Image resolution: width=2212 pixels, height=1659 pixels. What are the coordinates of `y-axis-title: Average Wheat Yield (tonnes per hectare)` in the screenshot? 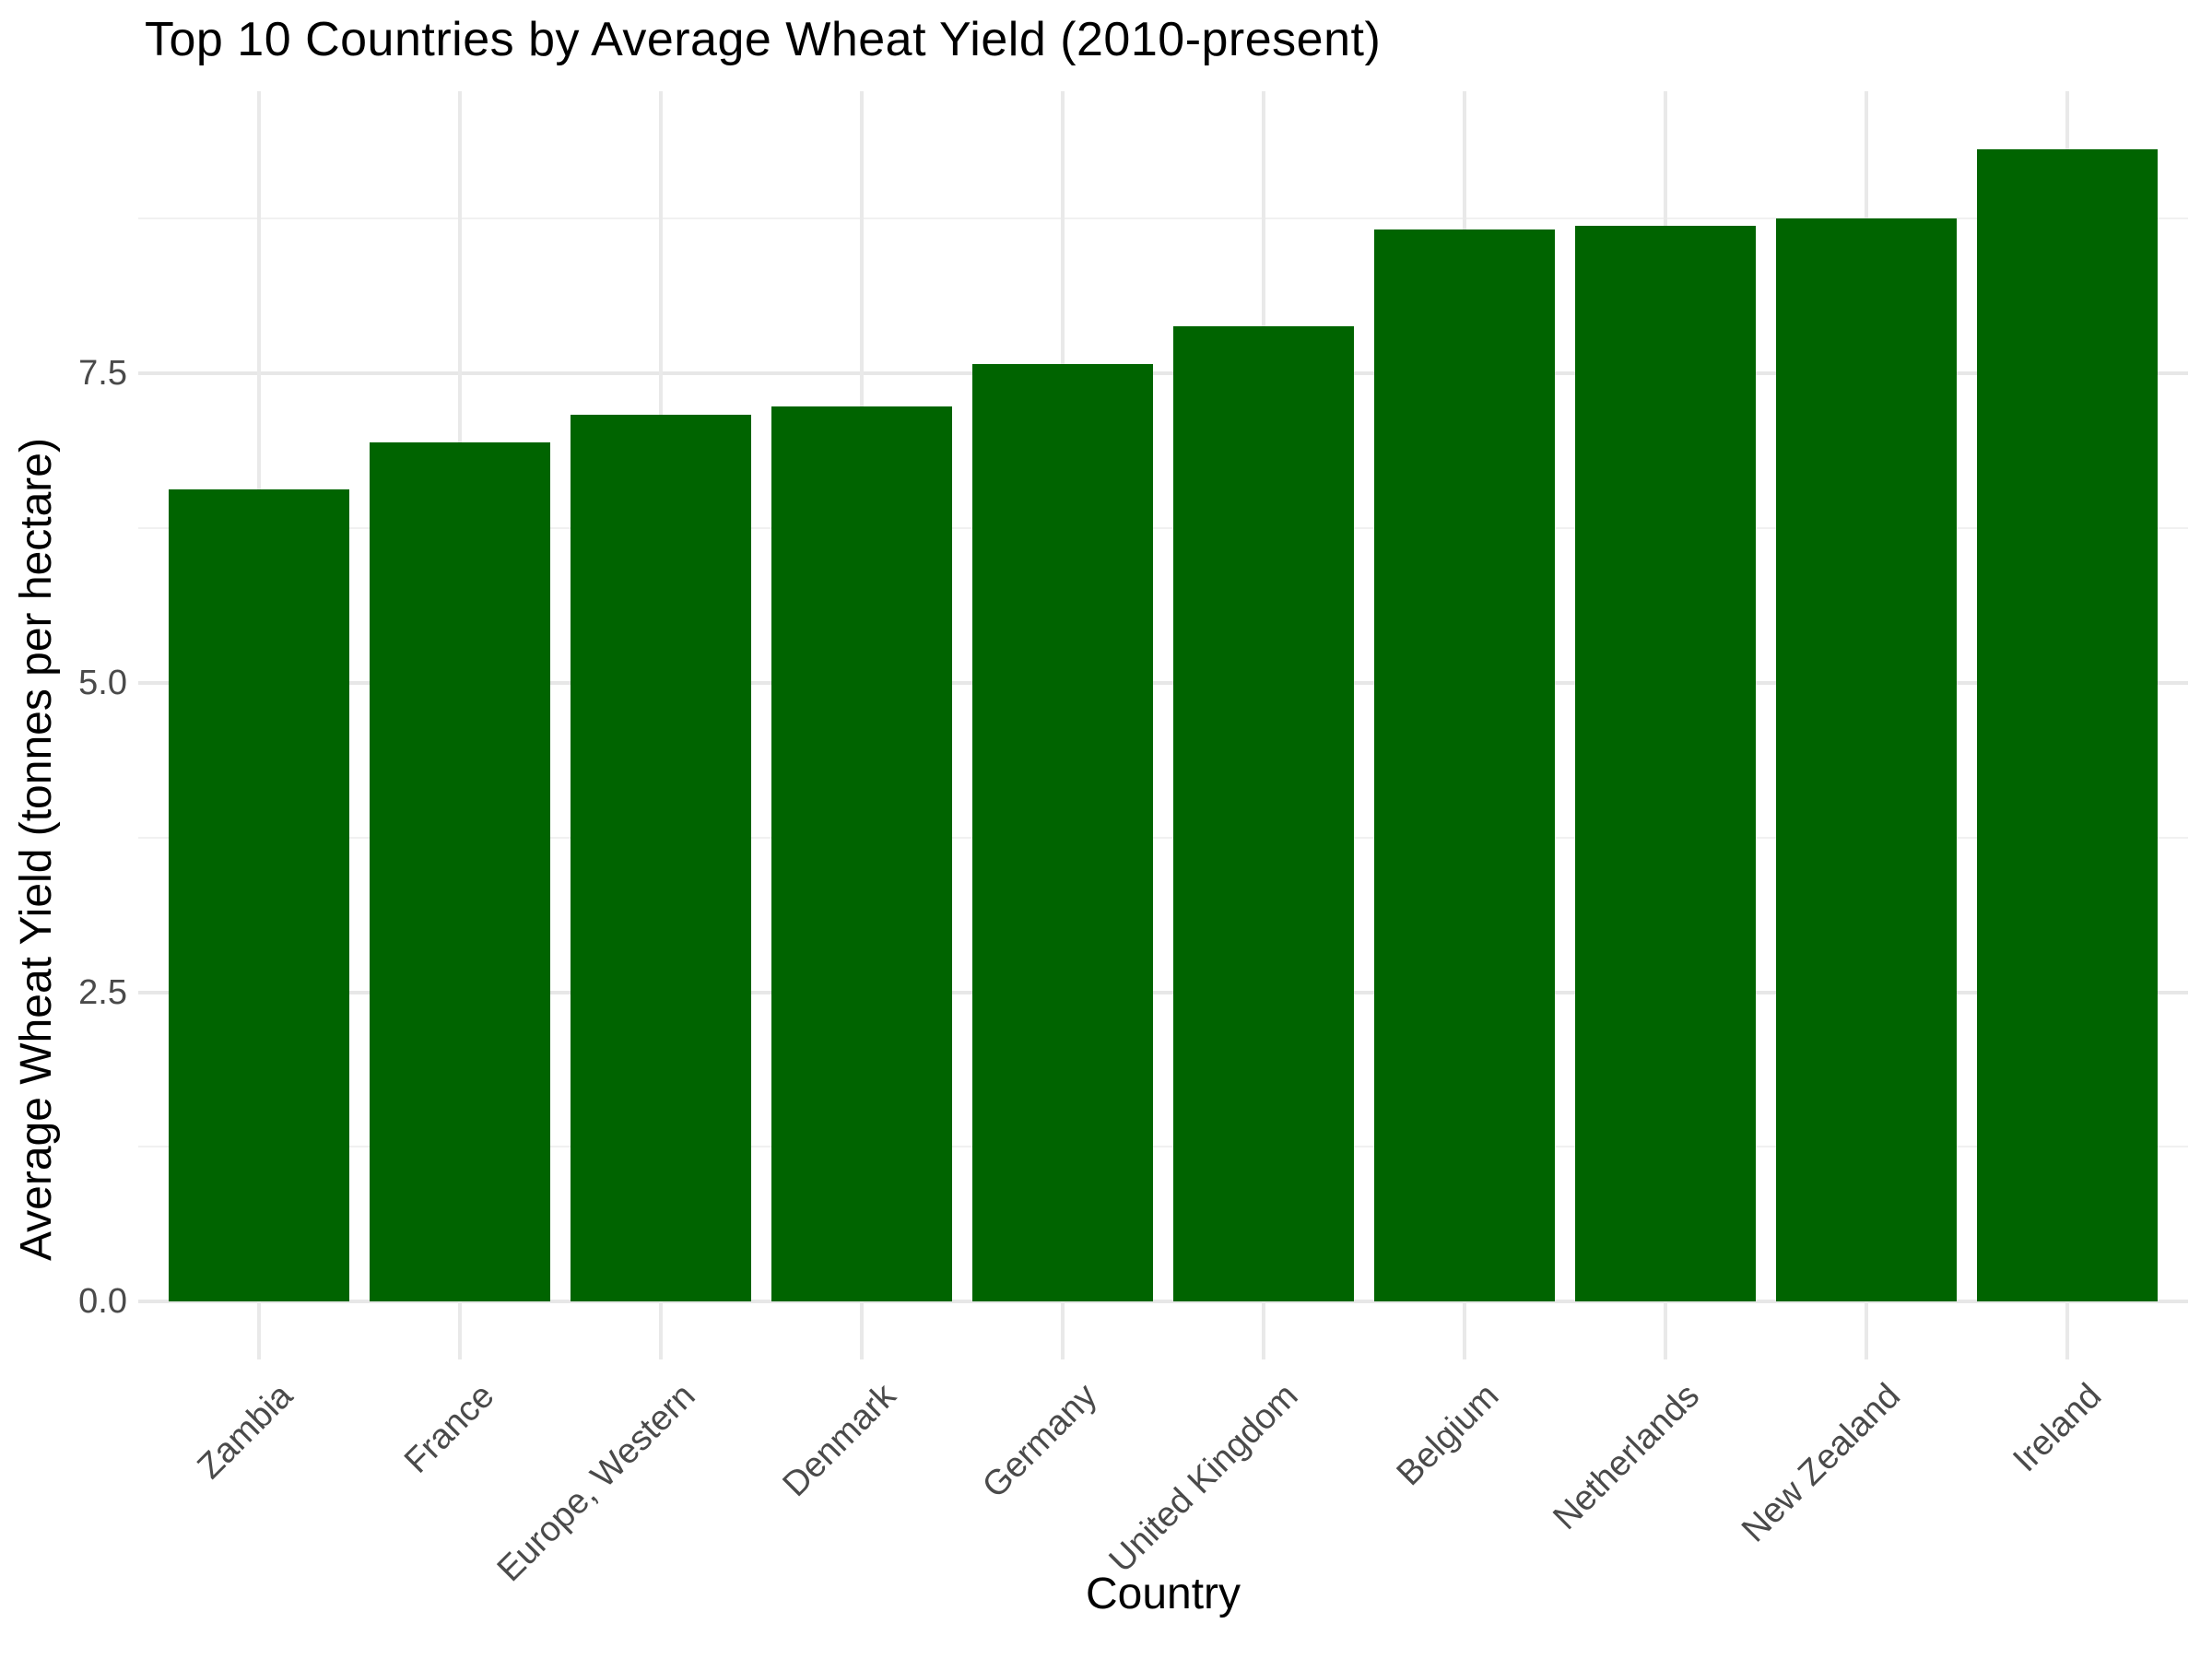 It's located at (36, 849).